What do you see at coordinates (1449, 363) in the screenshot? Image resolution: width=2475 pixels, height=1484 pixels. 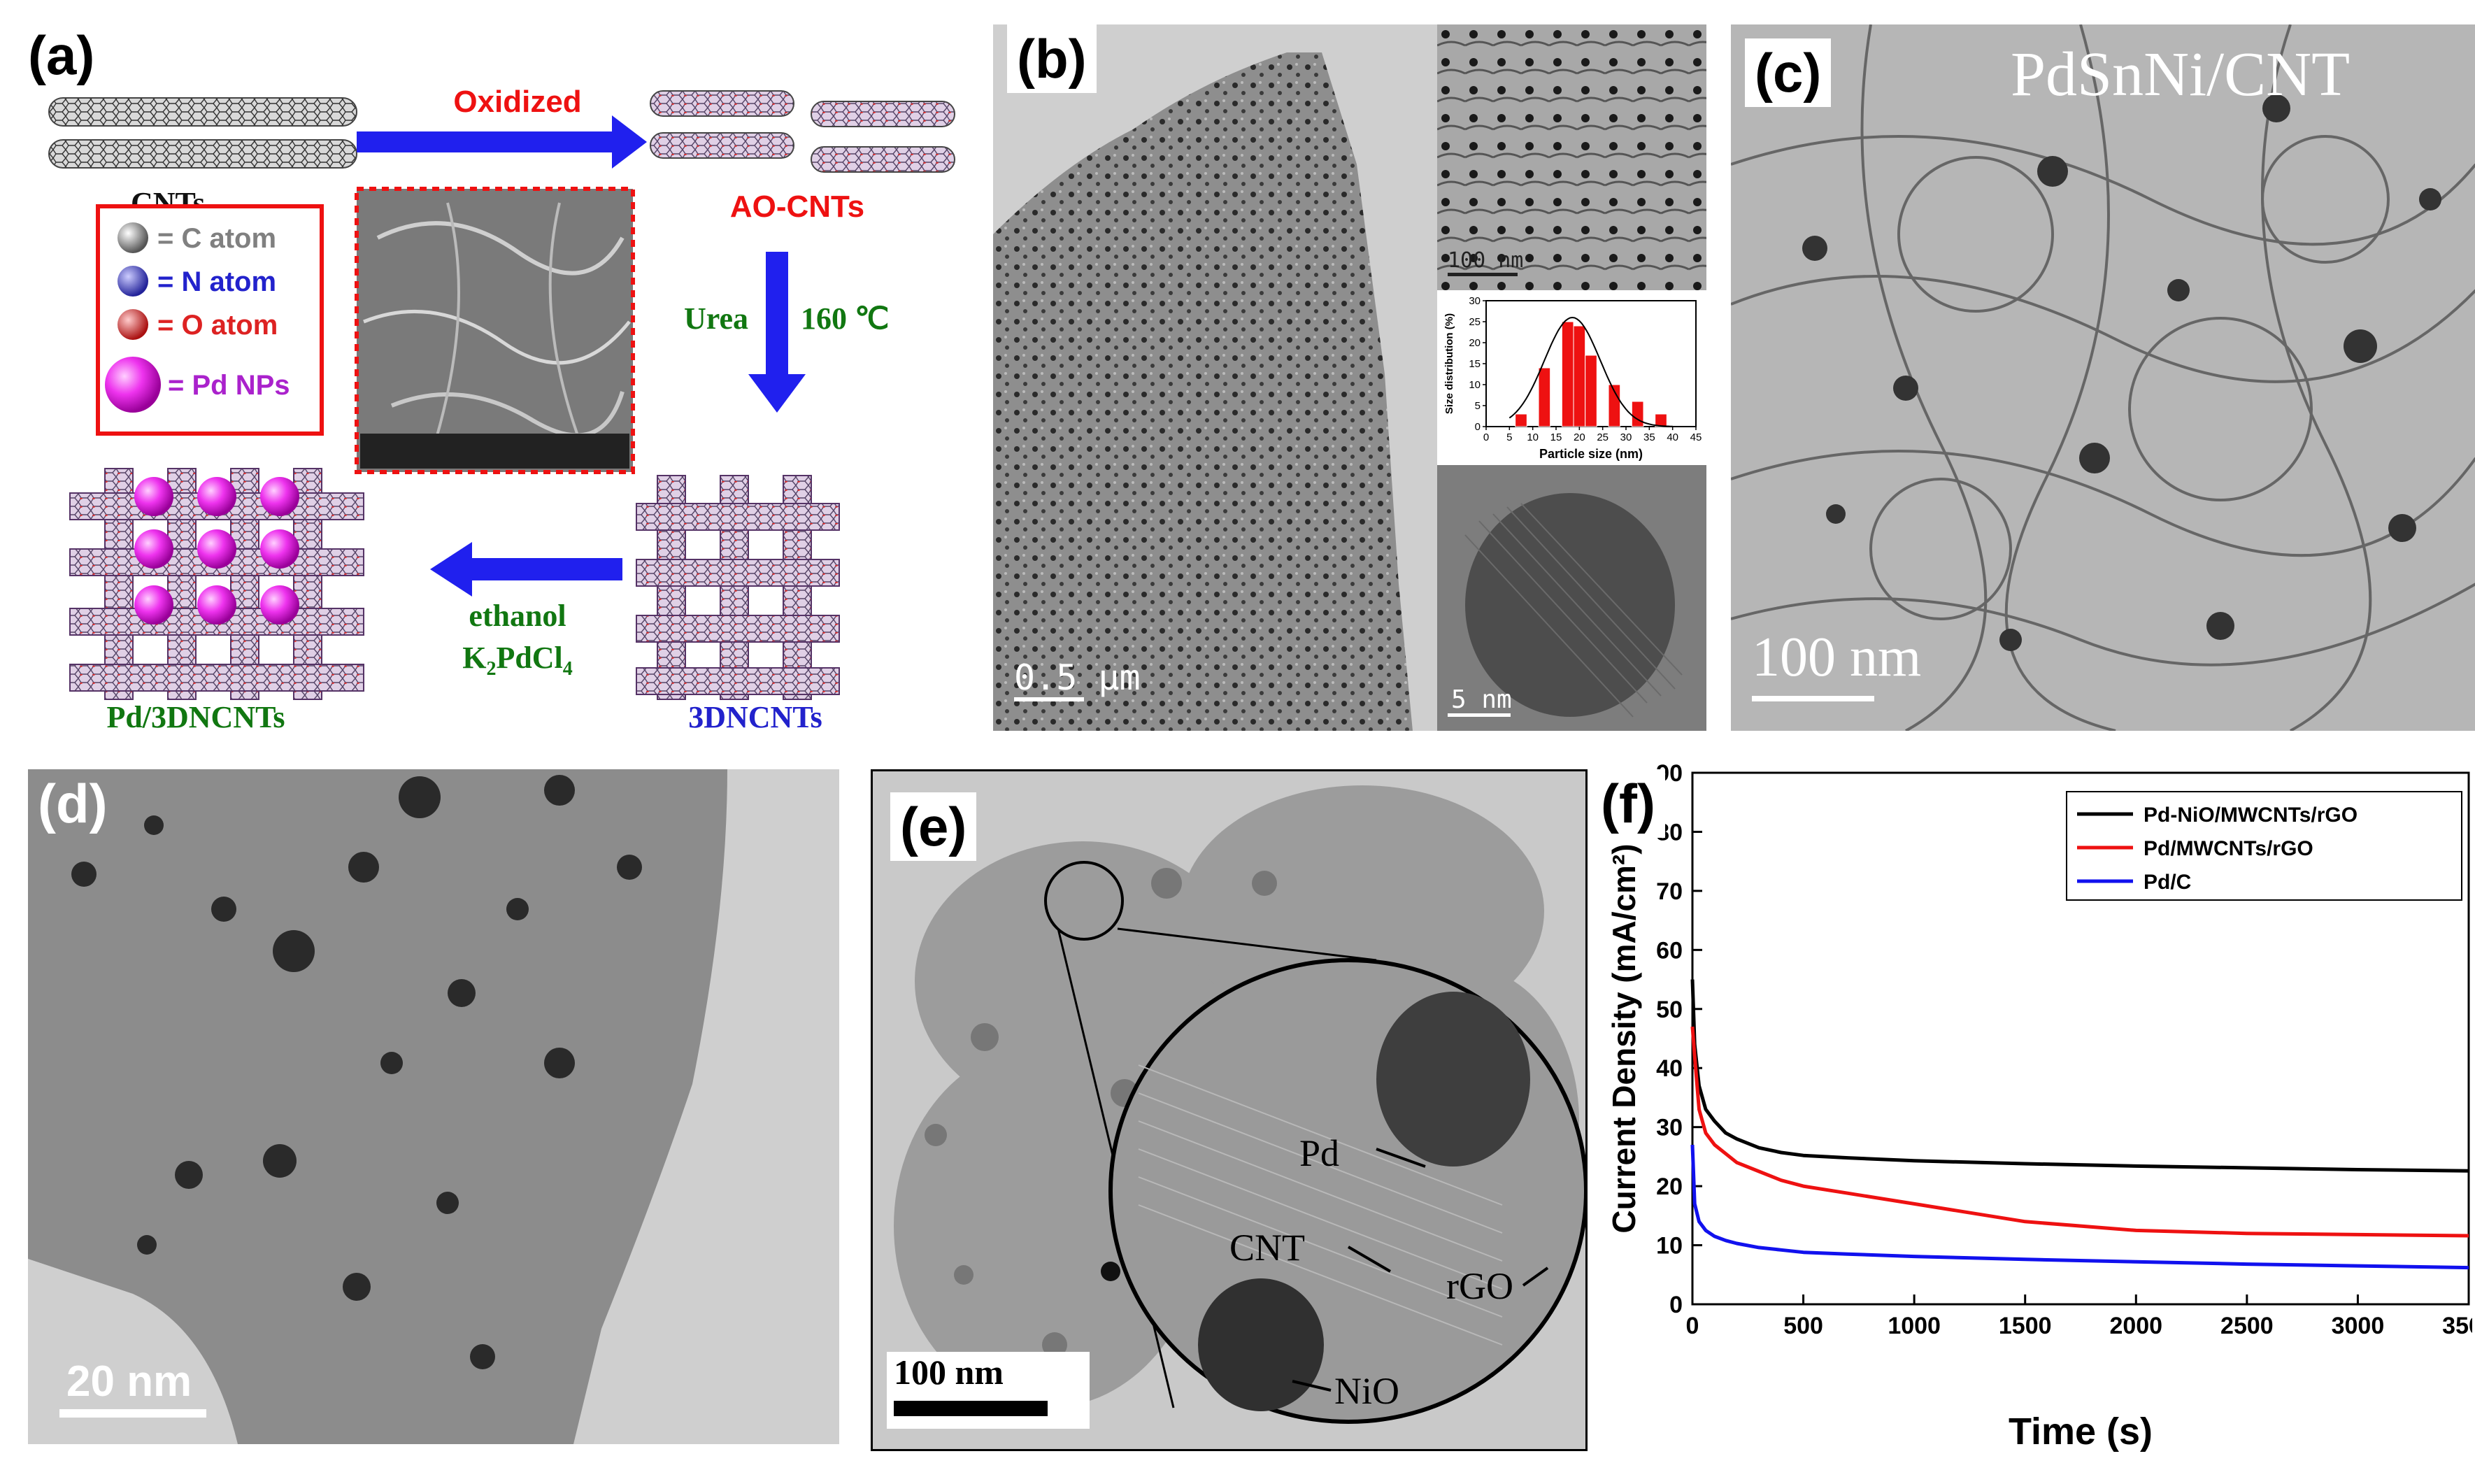 I see `histogram-y-axis-label: Size distribution (%)` at bounding box center [1449, 363].